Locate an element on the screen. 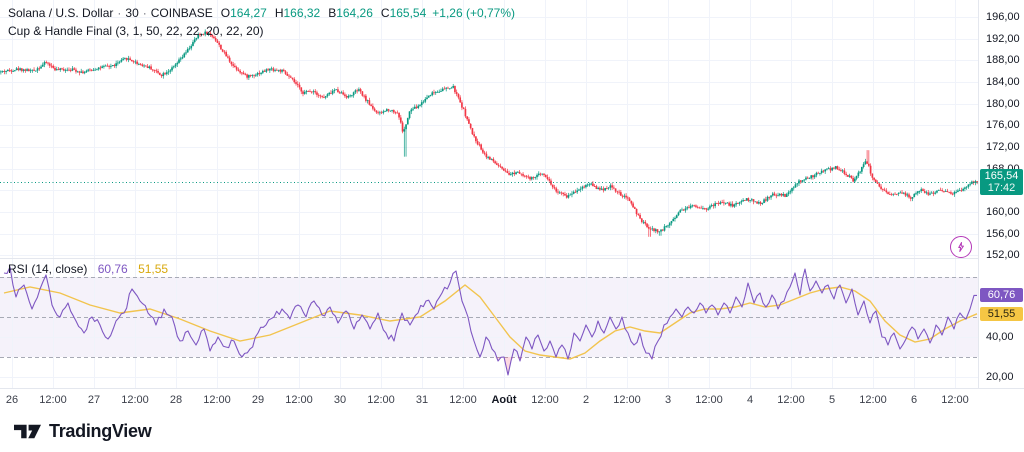 Image resolution: width=1024 pixels, height=452 pixels. rsi-ma-value-badge: 51,55 is located at coordinates (1001, 313).